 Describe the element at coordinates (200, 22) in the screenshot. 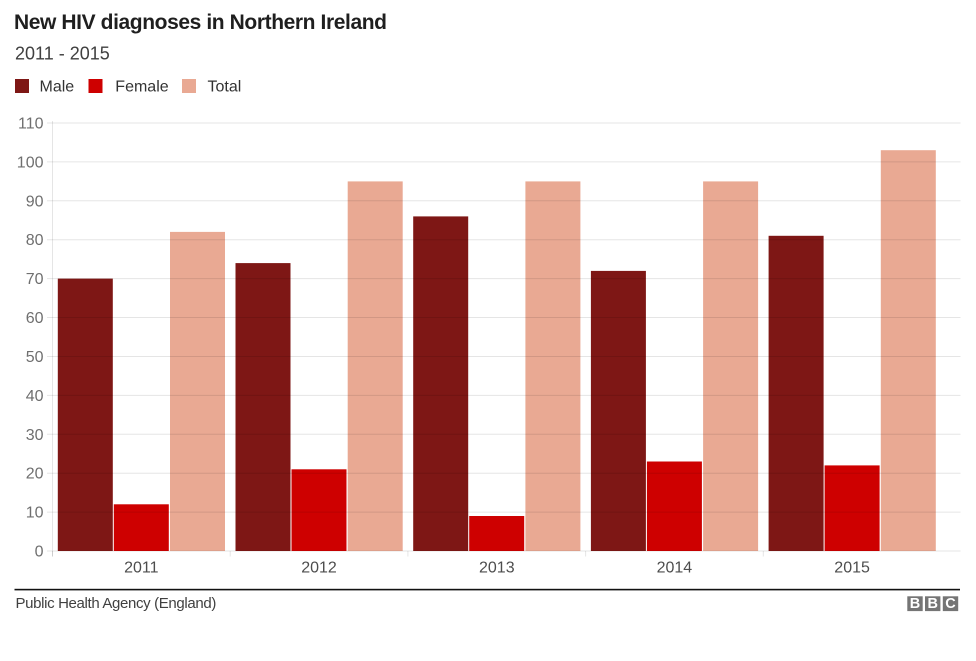

I see `svg-text:New HIV diagnoses in Northern: New HIV diagnoses in Northern Ireland` at that location.